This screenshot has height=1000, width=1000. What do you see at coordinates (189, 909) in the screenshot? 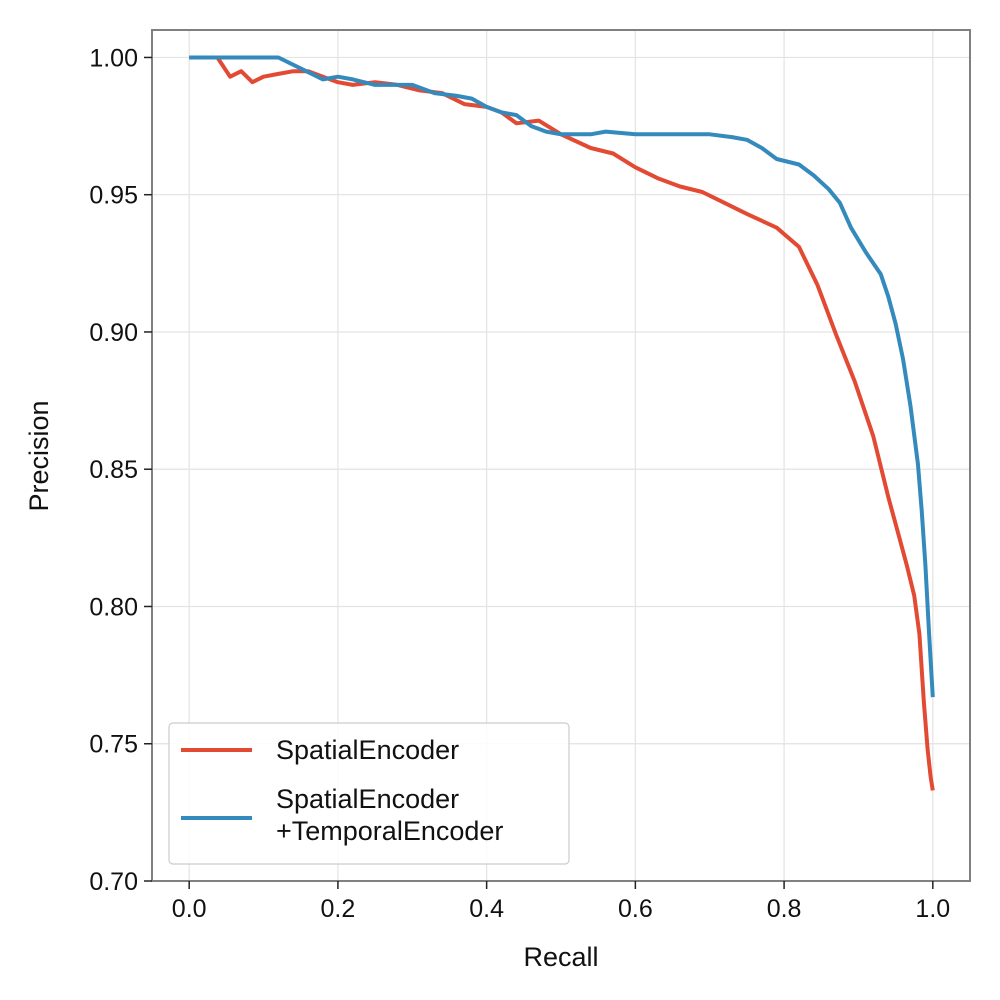
I see `x-tick-label: 0.0` at bounding box center [189, 909].